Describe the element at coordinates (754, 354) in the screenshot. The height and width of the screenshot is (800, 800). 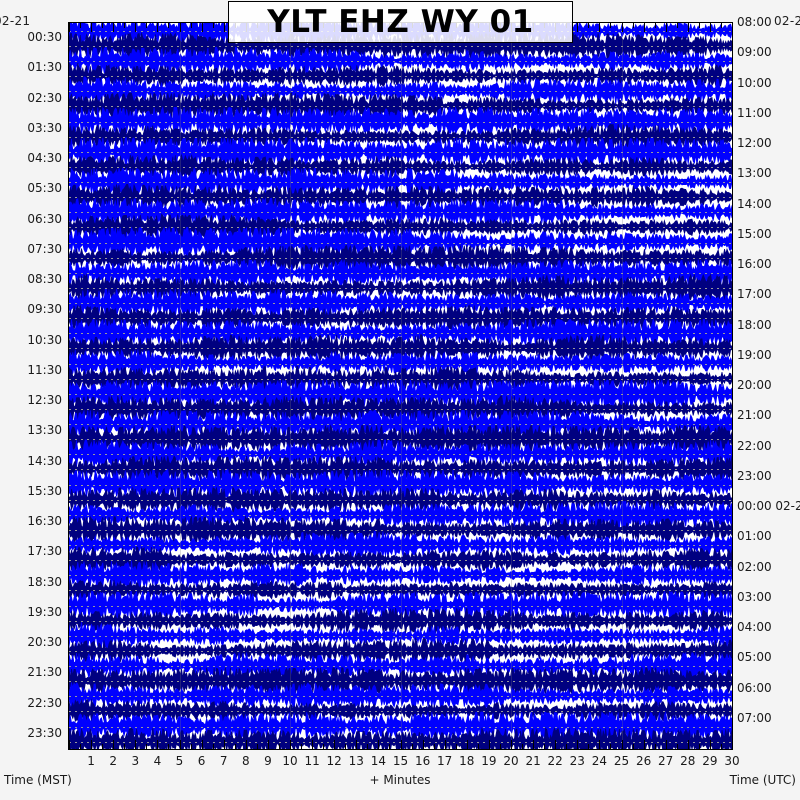
I see `utc-time-label: 19:00` at that location.